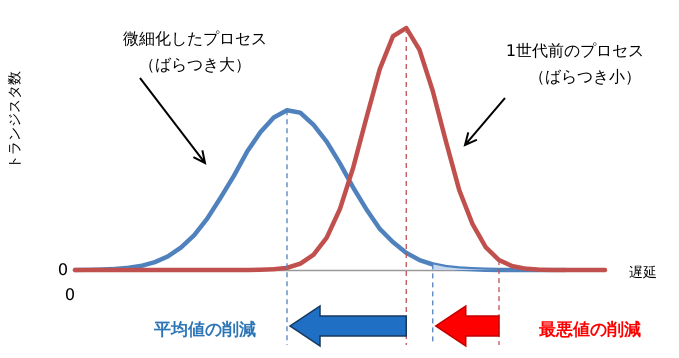 The image size is (679, 358). What do you see at coordinates (15, 120) in the screenshot?
I see `y-axis-title: トランジスタ数` at bounding box center [15, 120].